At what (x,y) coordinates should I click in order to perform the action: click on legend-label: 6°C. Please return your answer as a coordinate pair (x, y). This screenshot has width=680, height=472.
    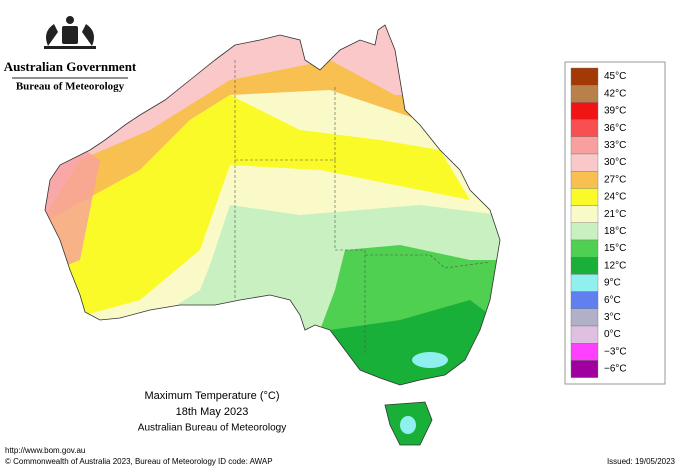
    Looking at the image, I should click on (612, 300).